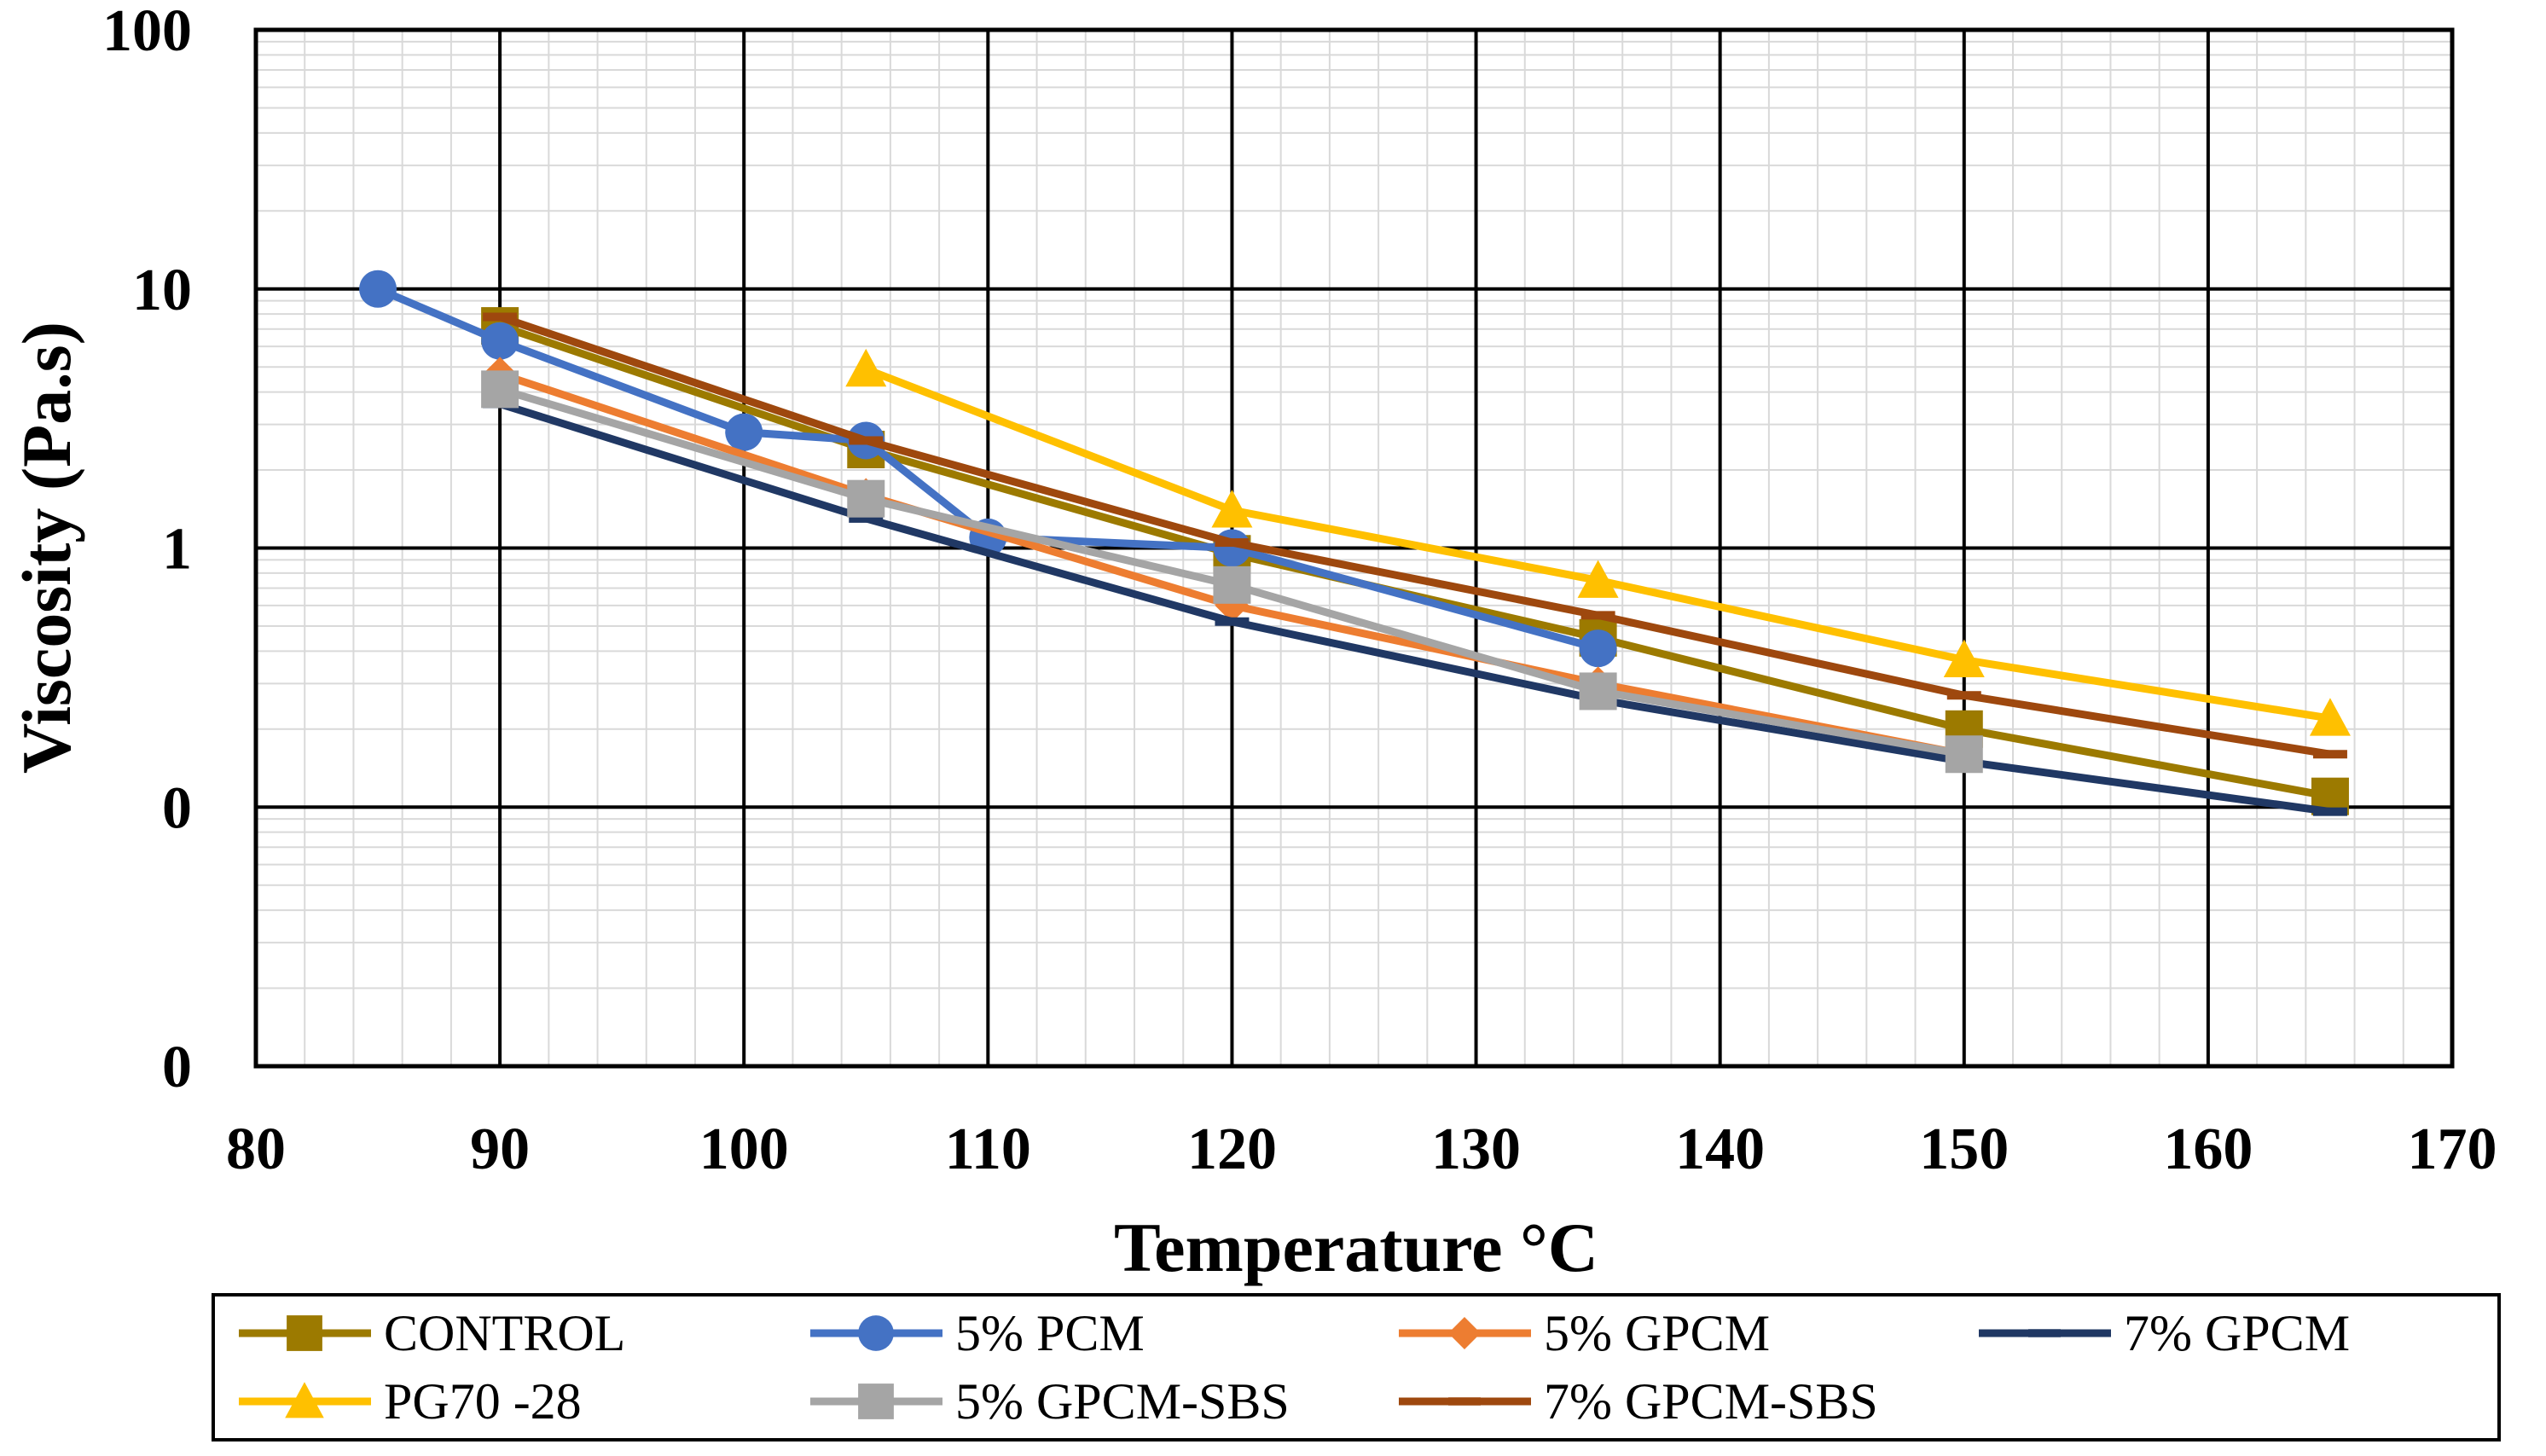 The image size is (2546, 1456). What do you see at coordinates (1232, 1149) in the screenshot?
I see `x-tick-label: 120` at bounding box center [1232, 1149].